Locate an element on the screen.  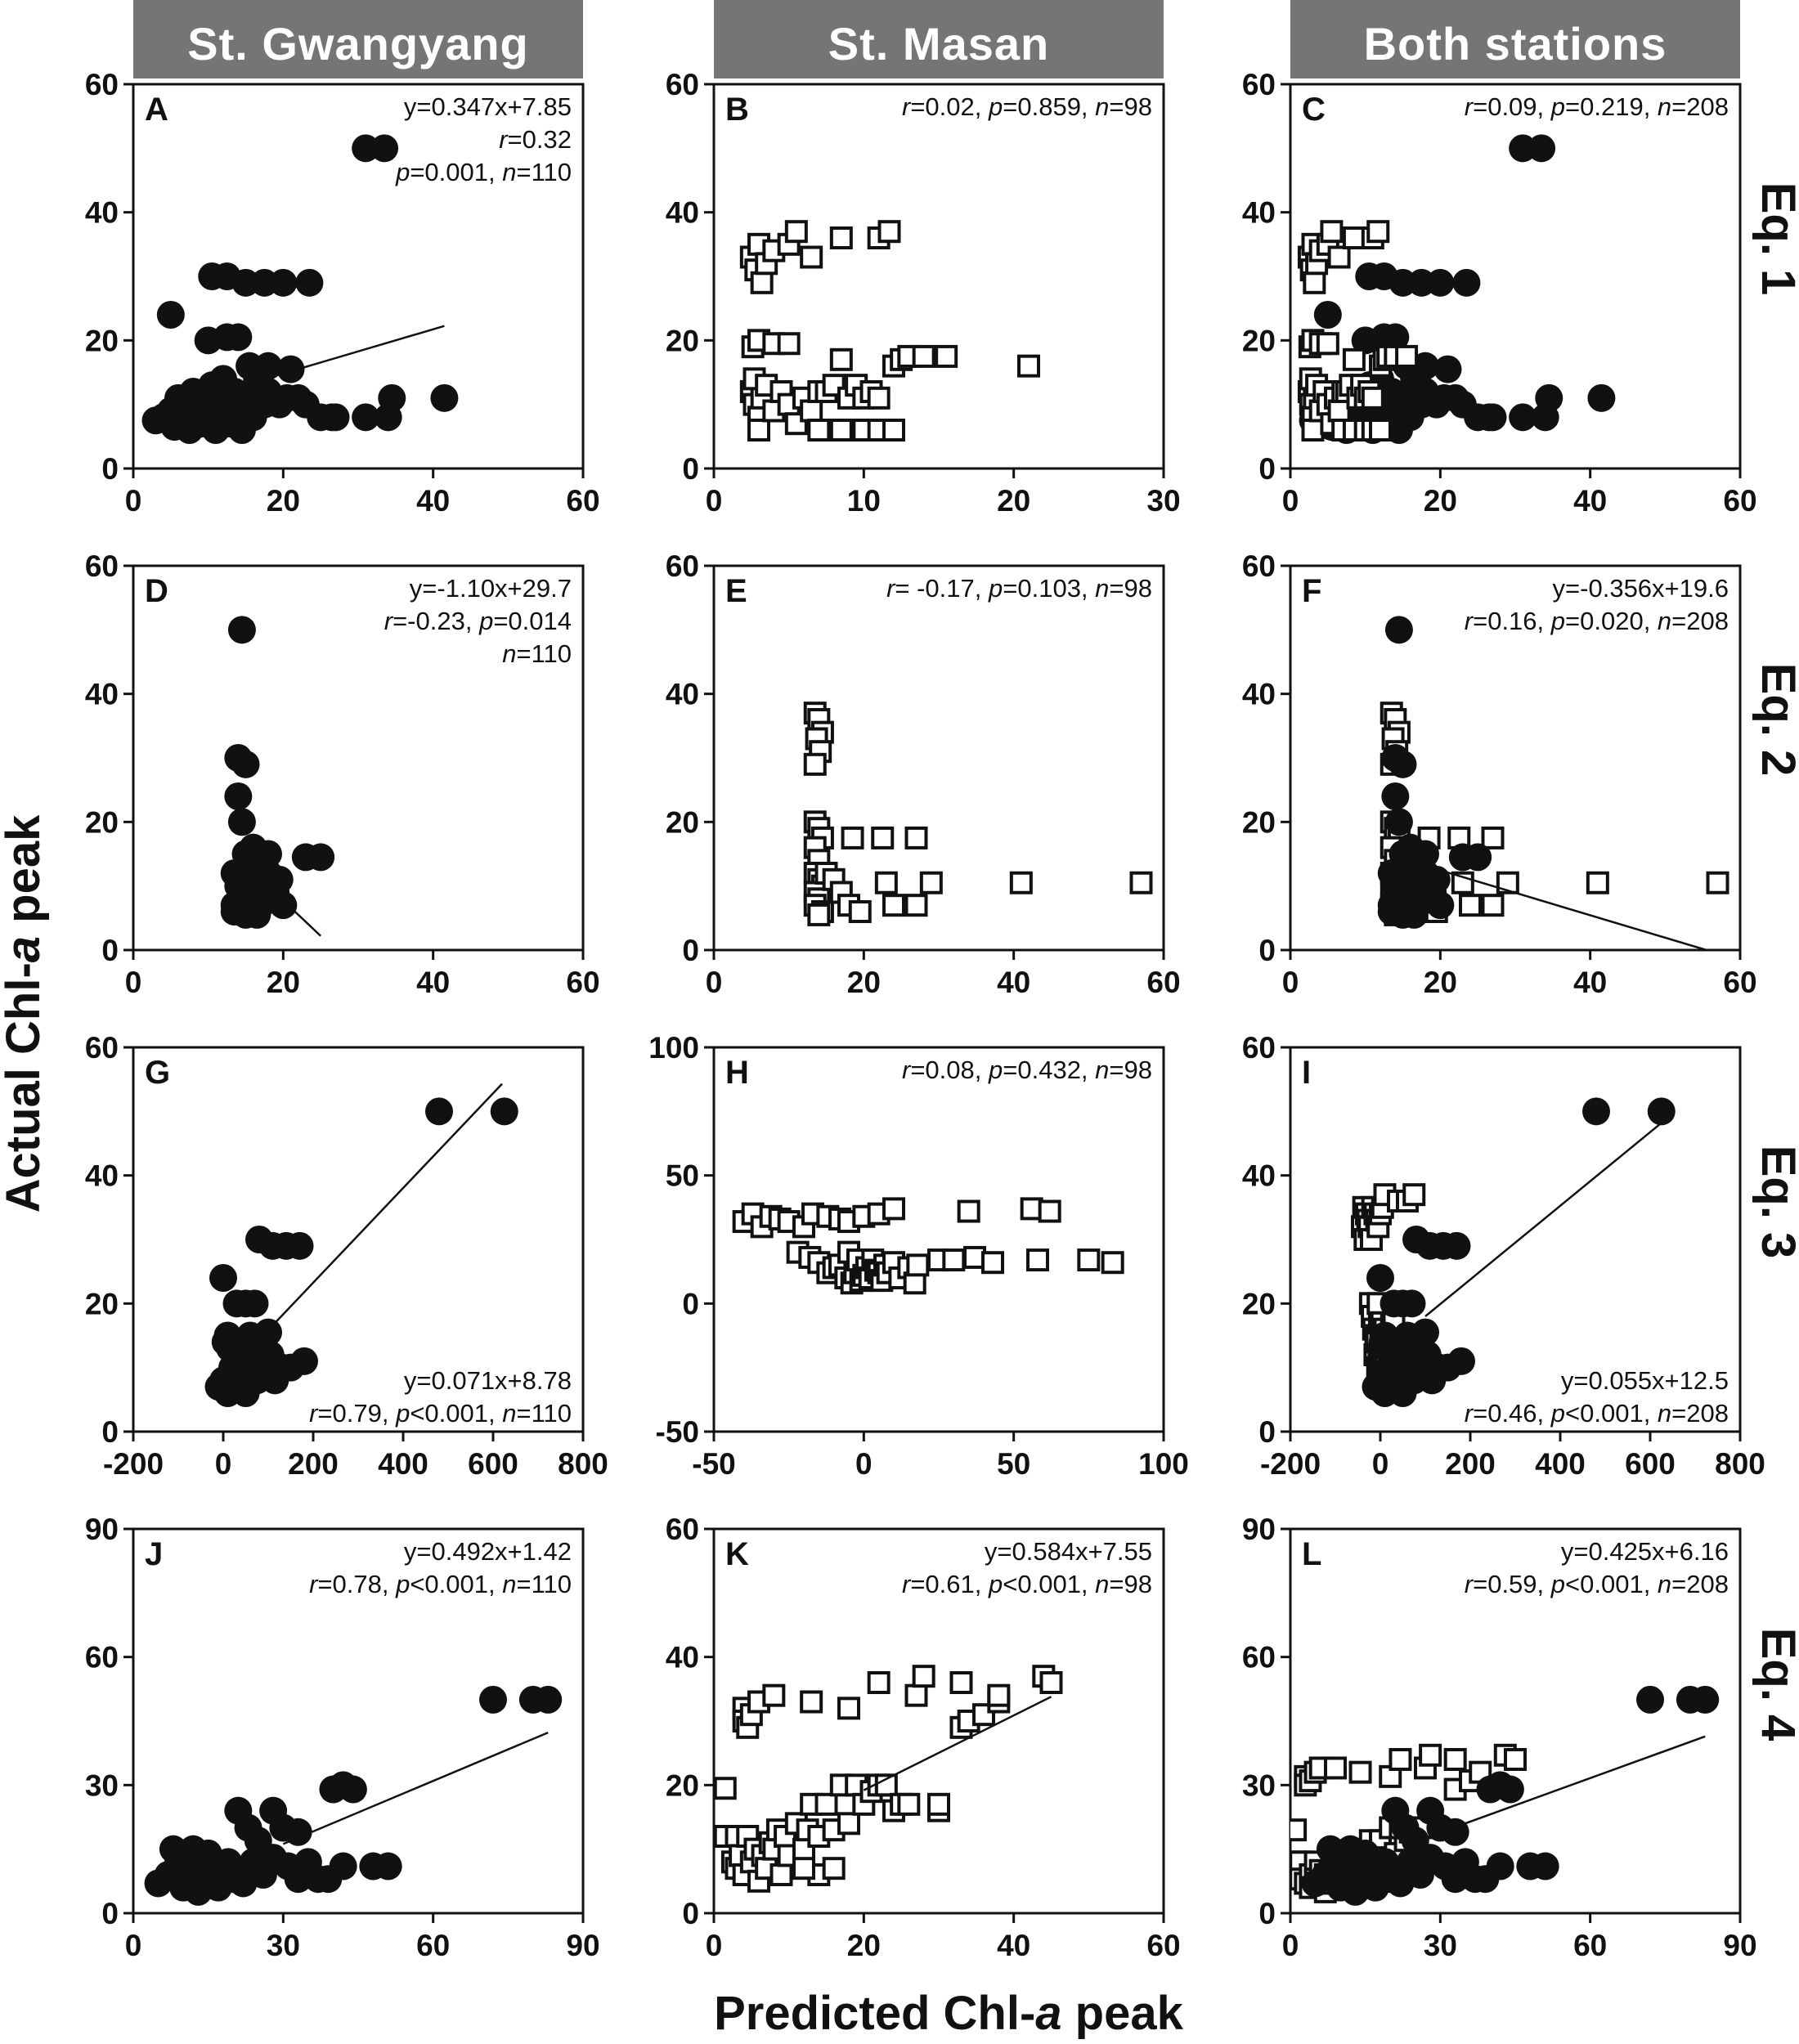
panel-l-xtick-label-0: 0 is located at coordinates (1291, 1945).